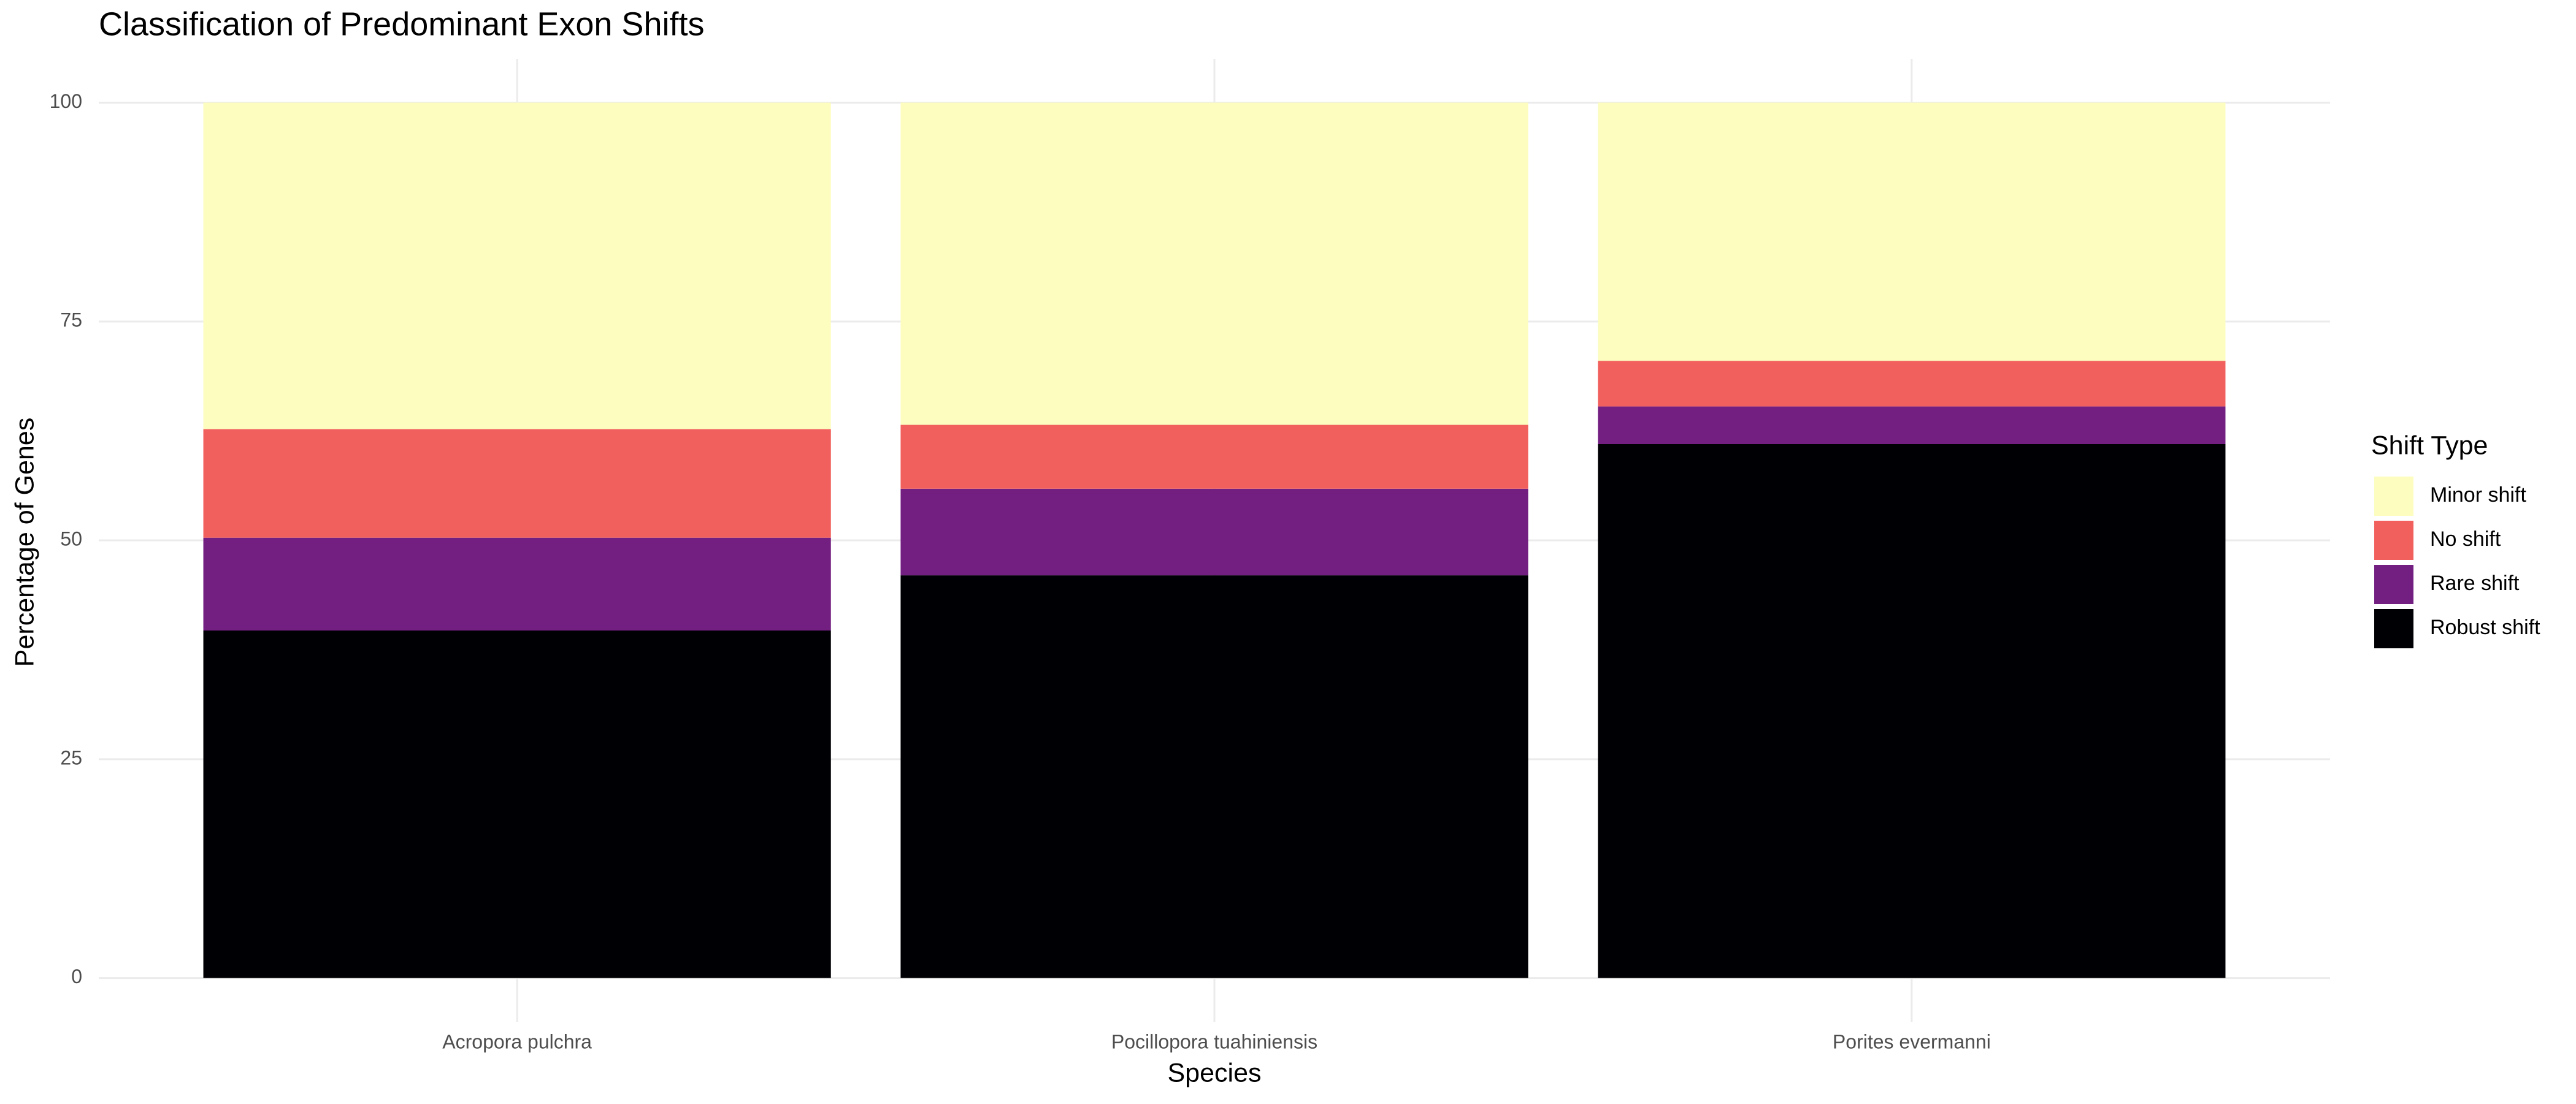  I want to click on y-tick-label: 25, so click(71, 757).